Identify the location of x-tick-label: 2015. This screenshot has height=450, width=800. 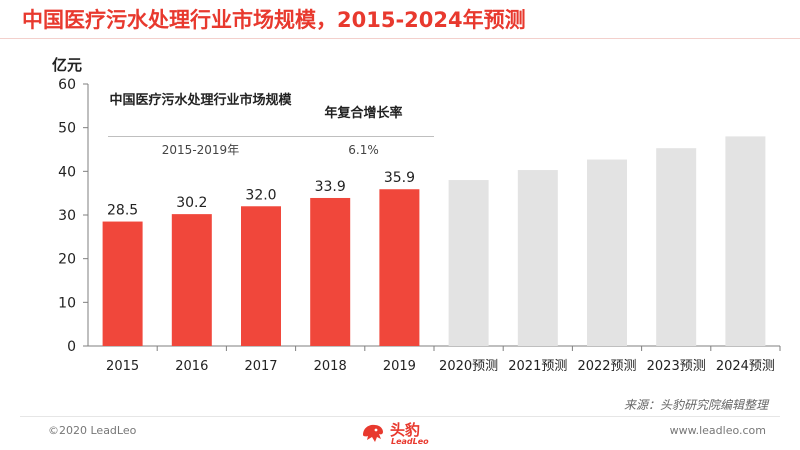
(122, 366).